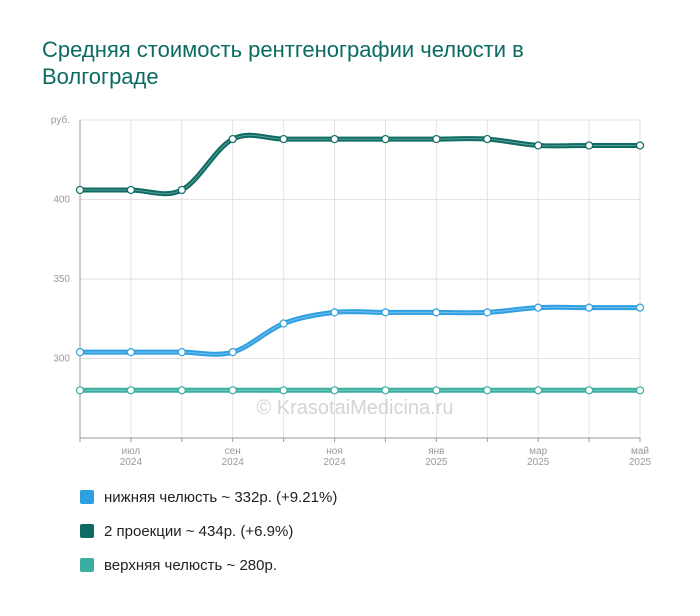  I want to click on legend-label: нижняя челюсть ~ 332р. (+9.21%), so click(221, 497).